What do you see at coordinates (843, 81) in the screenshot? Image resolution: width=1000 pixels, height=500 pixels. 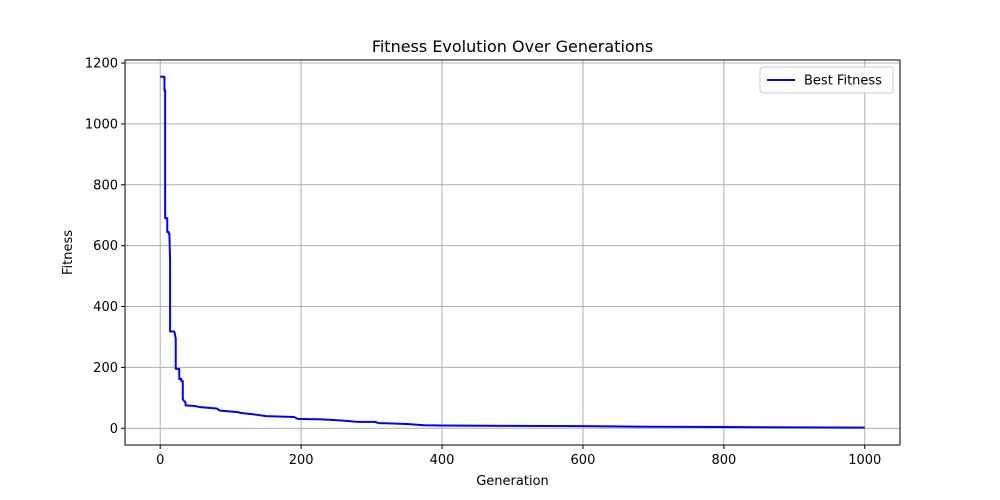 I see `legend-label-best-fitness: Best Fitness` at bounding box center [843, 81].